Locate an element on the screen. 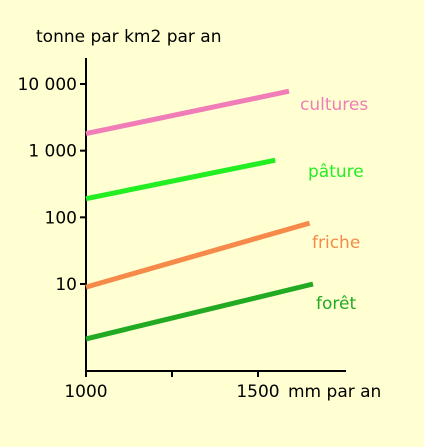  y-tick-label: 10 000 is located at coordinates (47, 85).